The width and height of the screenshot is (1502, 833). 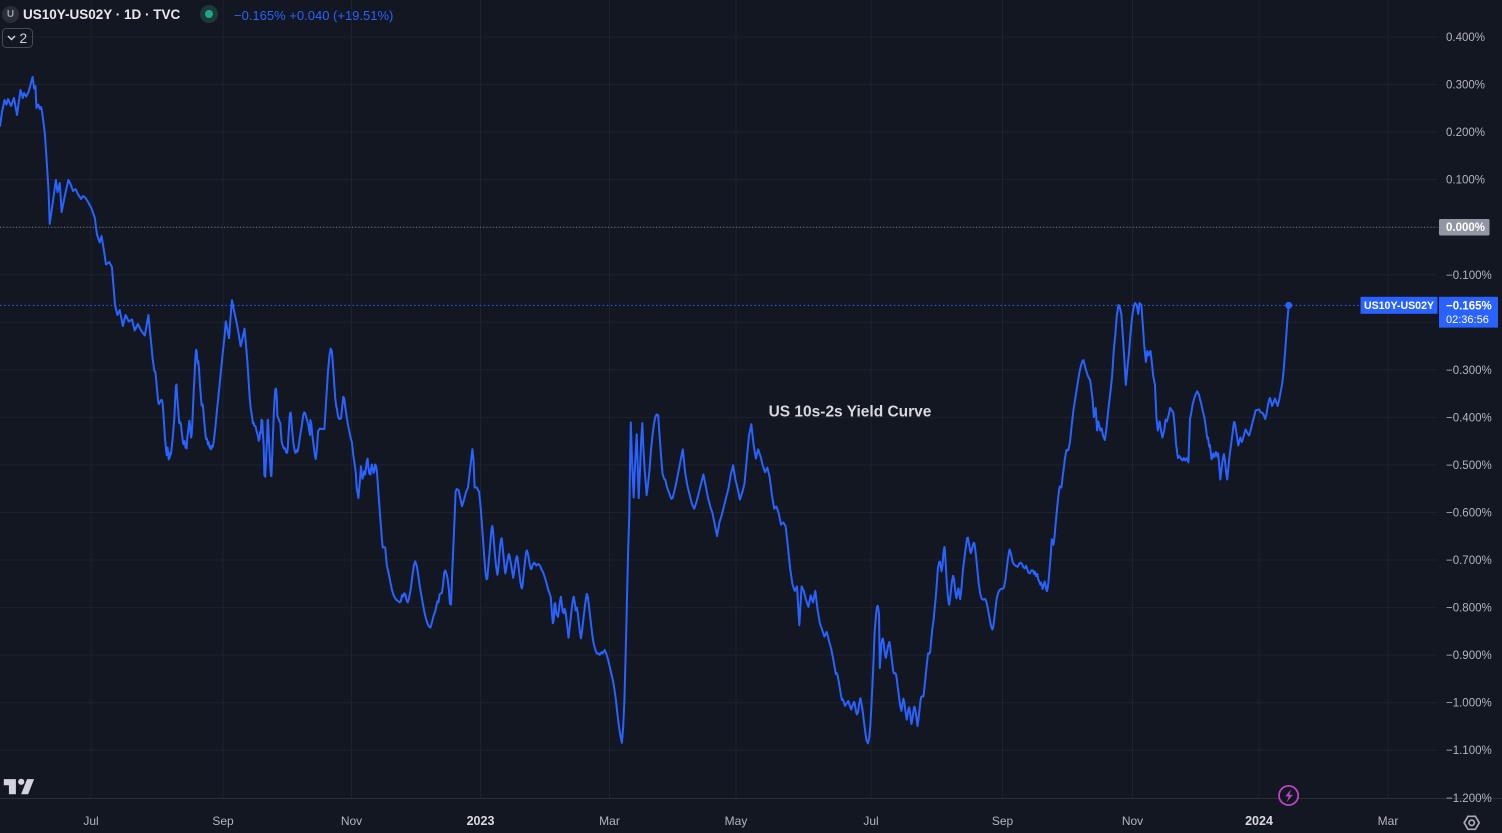 I want to click on svg-text: 0.000%, so click(x=1465, y=228).